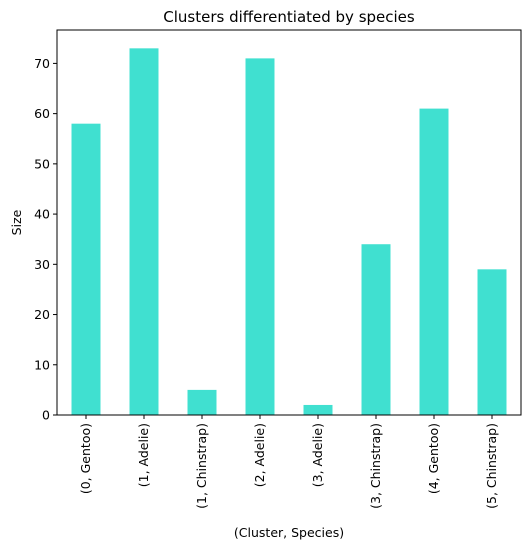 The image size is (532, 550). I want to click on chart-title: Clusters differentiated by species, so click(289, 17).